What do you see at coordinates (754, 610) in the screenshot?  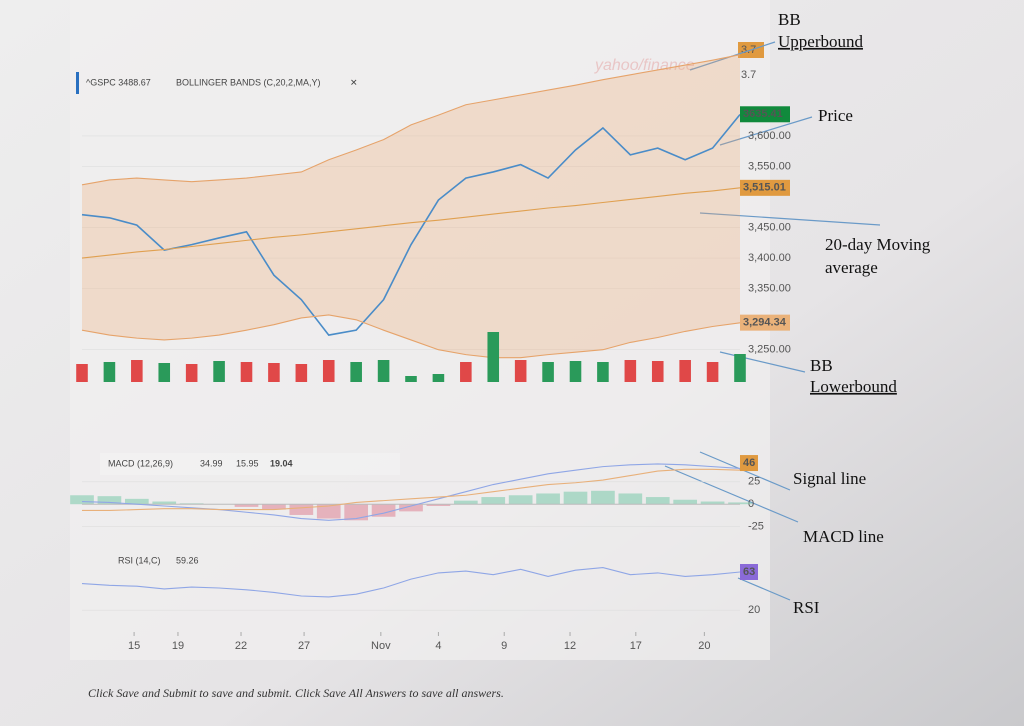 I see `y-tick-label: 20` at bounding box center [754, 610].